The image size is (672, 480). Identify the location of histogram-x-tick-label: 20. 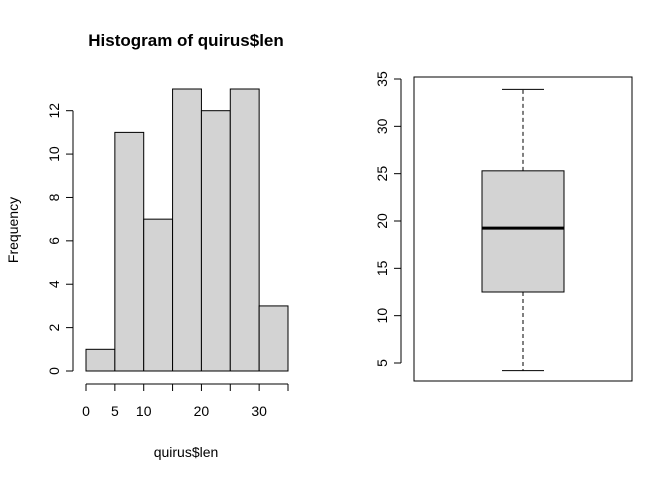
(202, 411).